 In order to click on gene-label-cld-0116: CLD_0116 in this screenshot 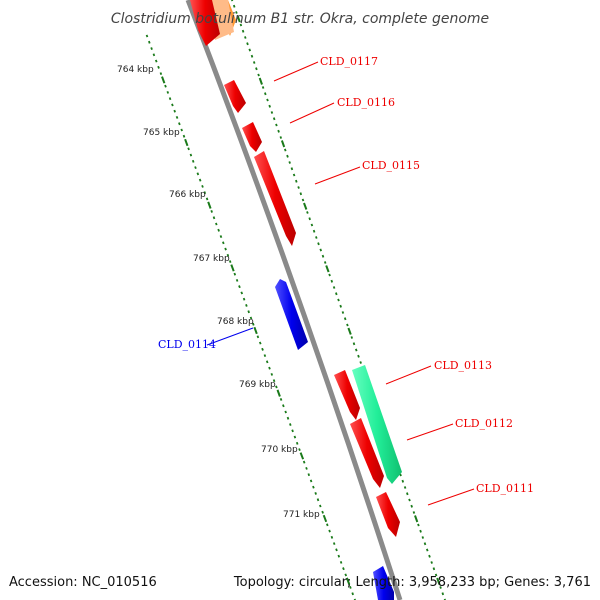, I will do `click(366, 102)`.